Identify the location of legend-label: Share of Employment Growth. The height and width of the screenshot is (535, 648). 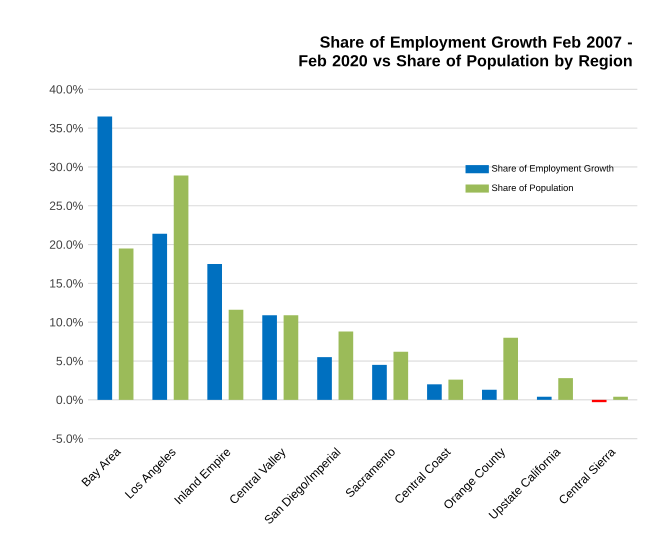
(553, 169).